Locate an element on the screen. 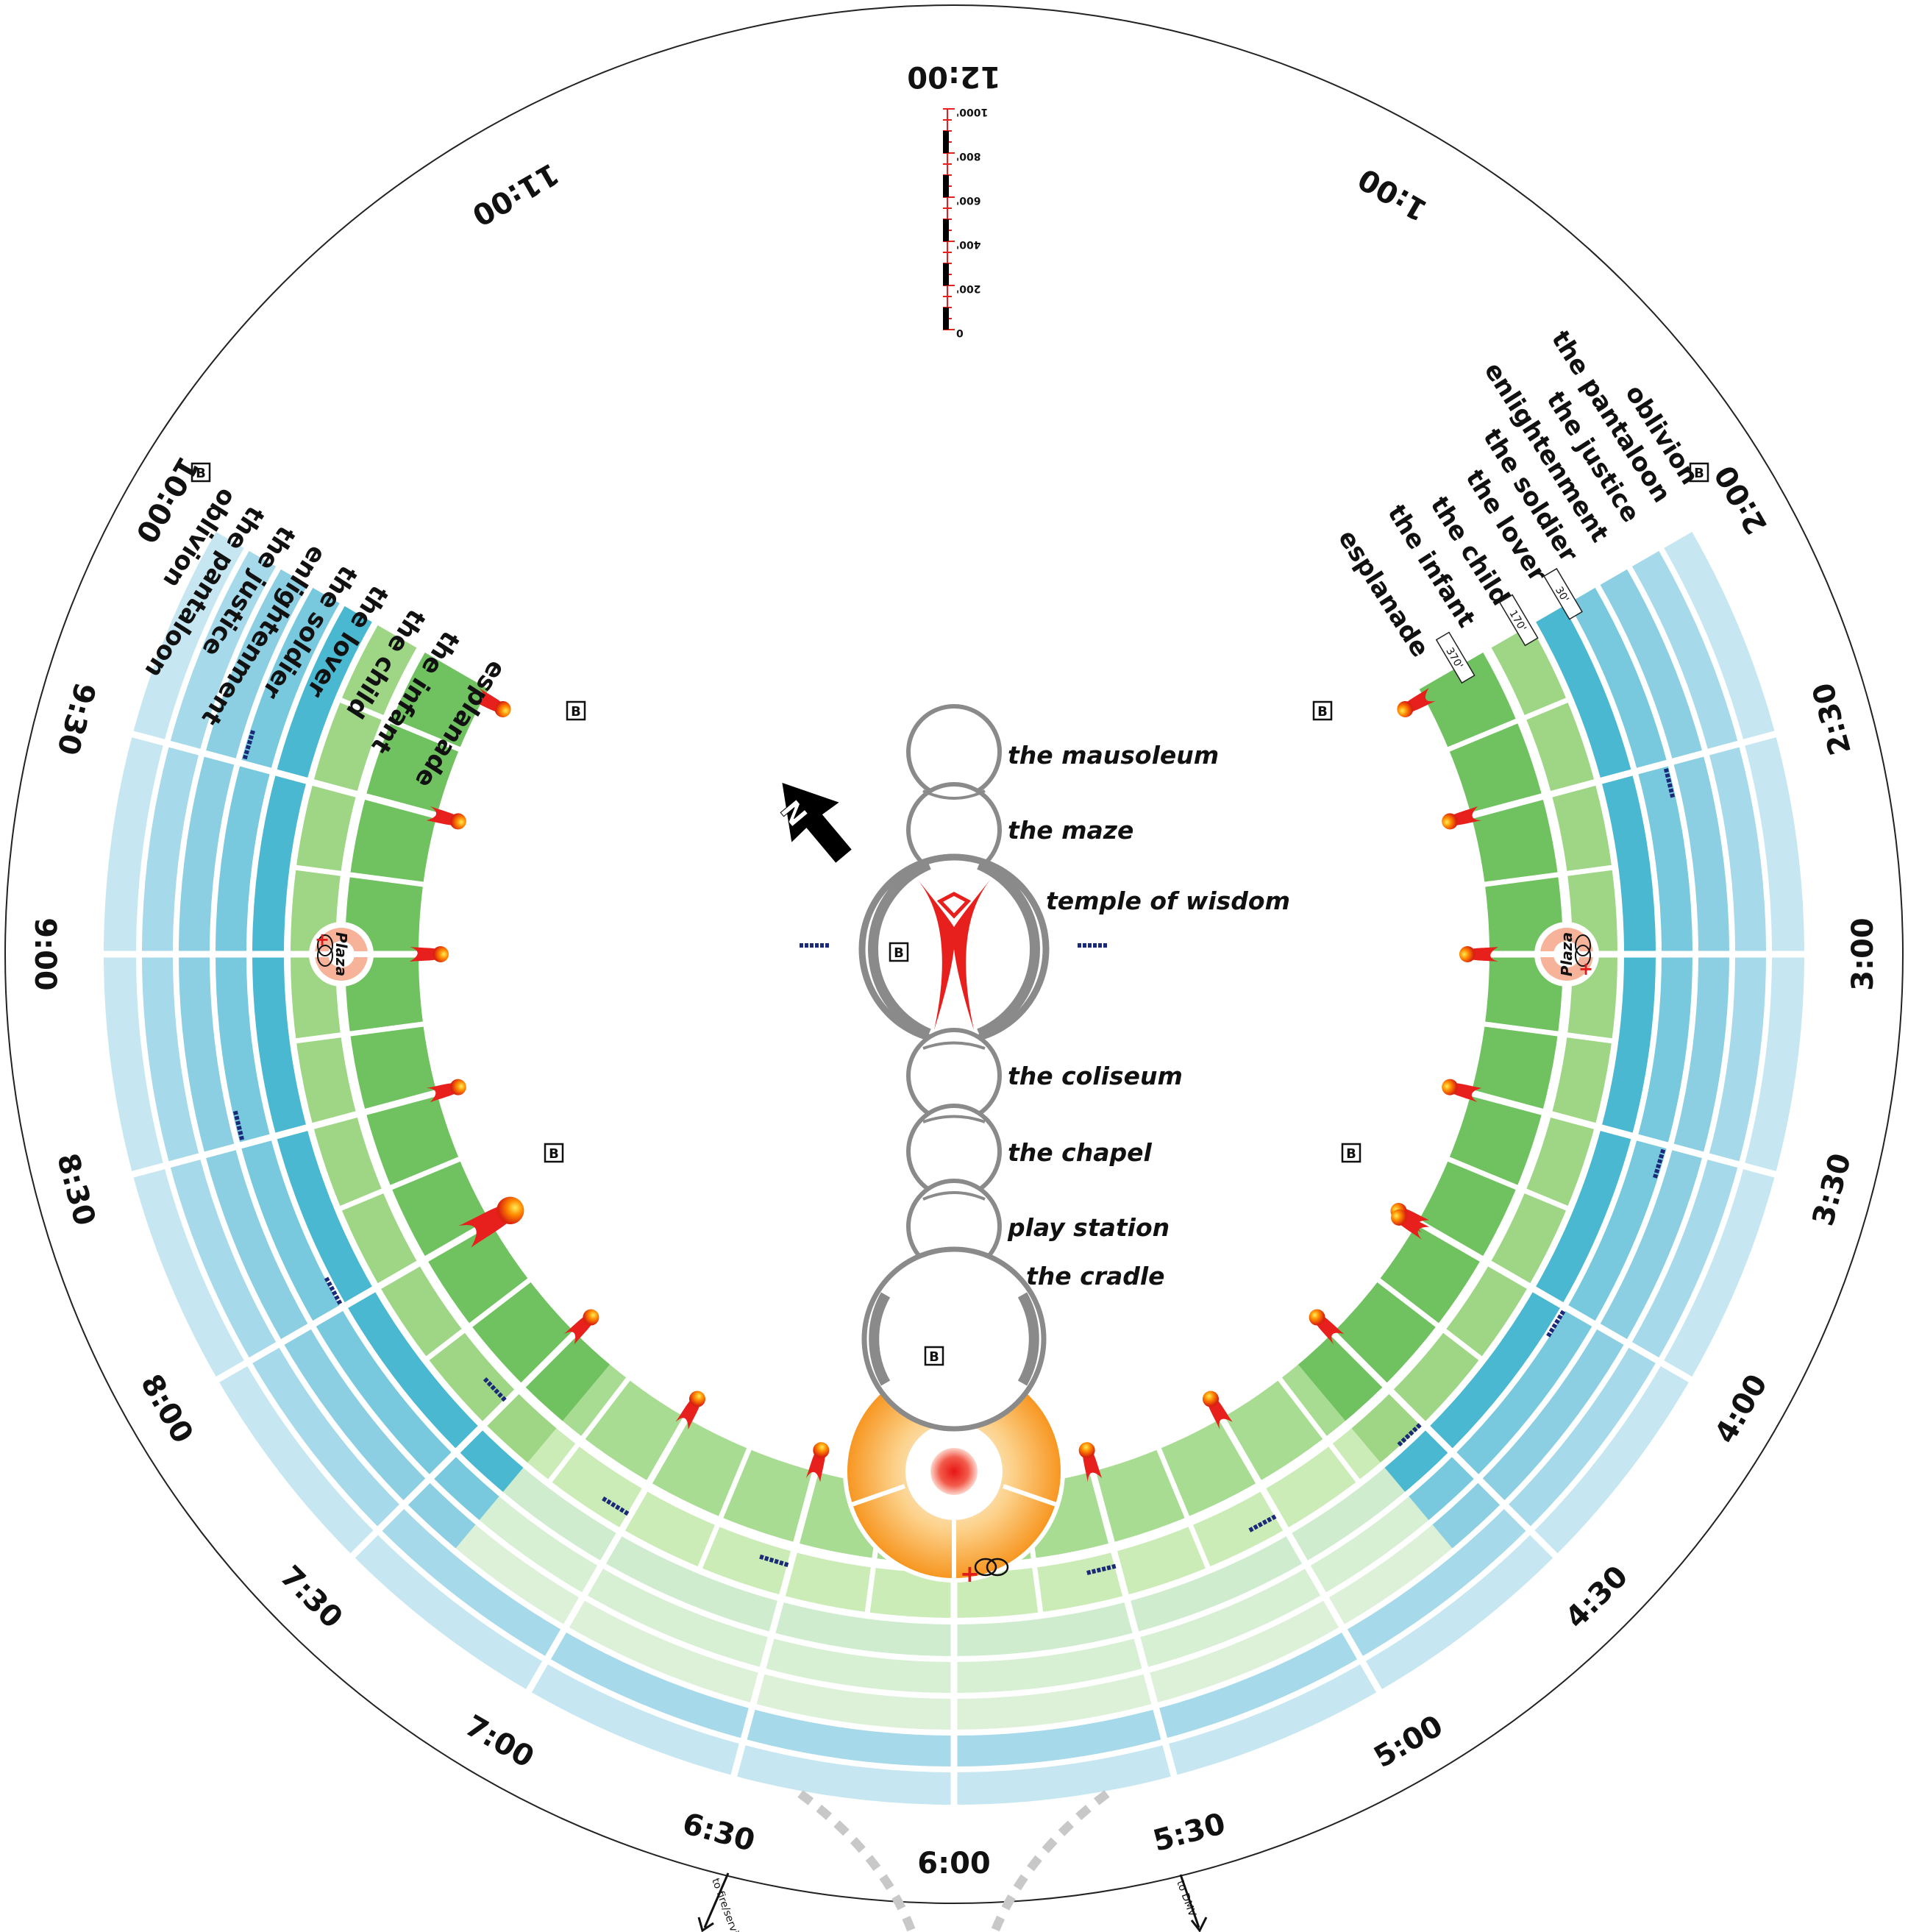 This screenshot has width=1908, height=1932. medical-icon: + is located at coordinates (1586, 969).